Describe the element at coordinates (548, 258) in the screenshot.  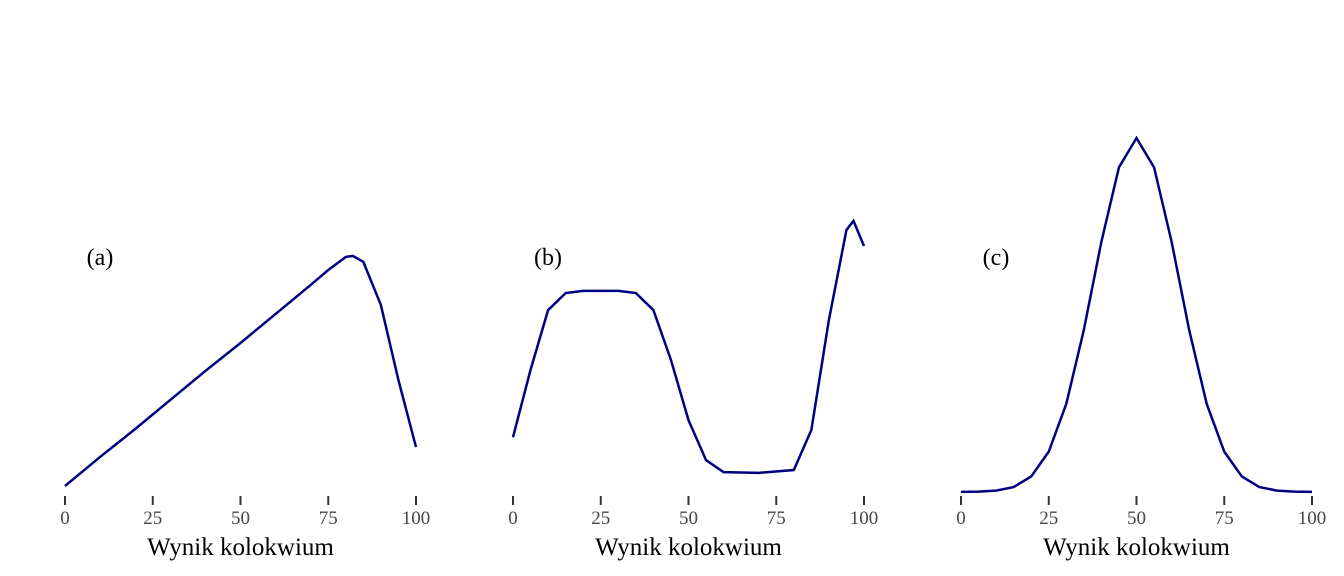
I see `panel-label: (b)` at that location.